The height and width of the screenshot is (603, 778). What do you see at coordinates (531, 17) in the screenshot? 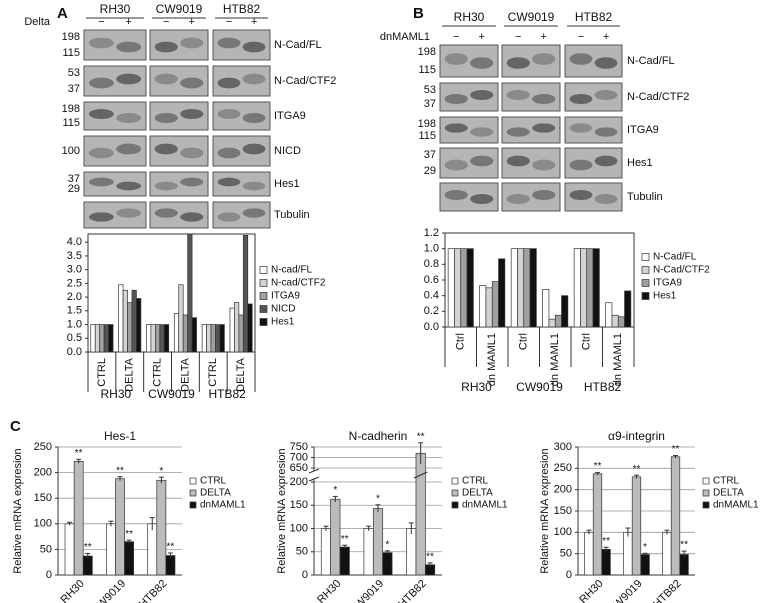
I see `cell-line-label: CW9019` at bounding box center [531, 17].